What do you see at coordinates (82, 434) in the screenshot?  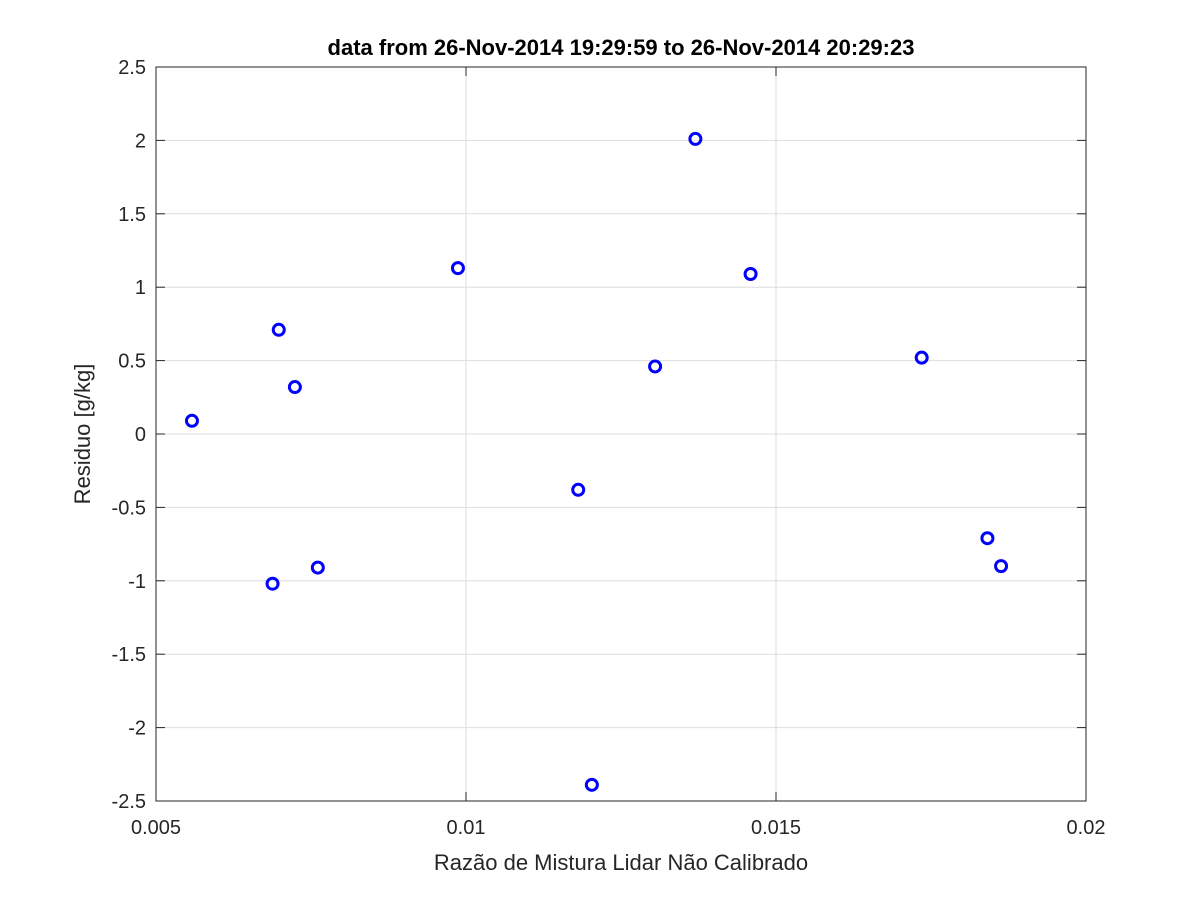 I see `y-axis-label: Residuo [g/kg]` at bounding box center [82, 434].